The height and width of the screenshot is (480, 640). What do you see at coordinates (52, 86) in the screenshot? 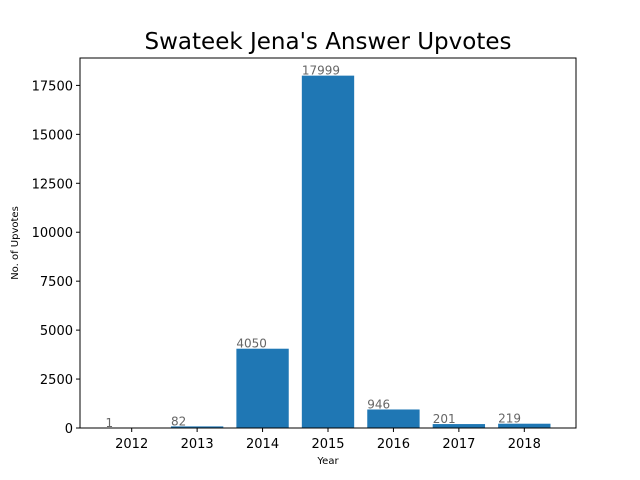
I see `y-tick-label: 17500` at bounding box center [52, 86].